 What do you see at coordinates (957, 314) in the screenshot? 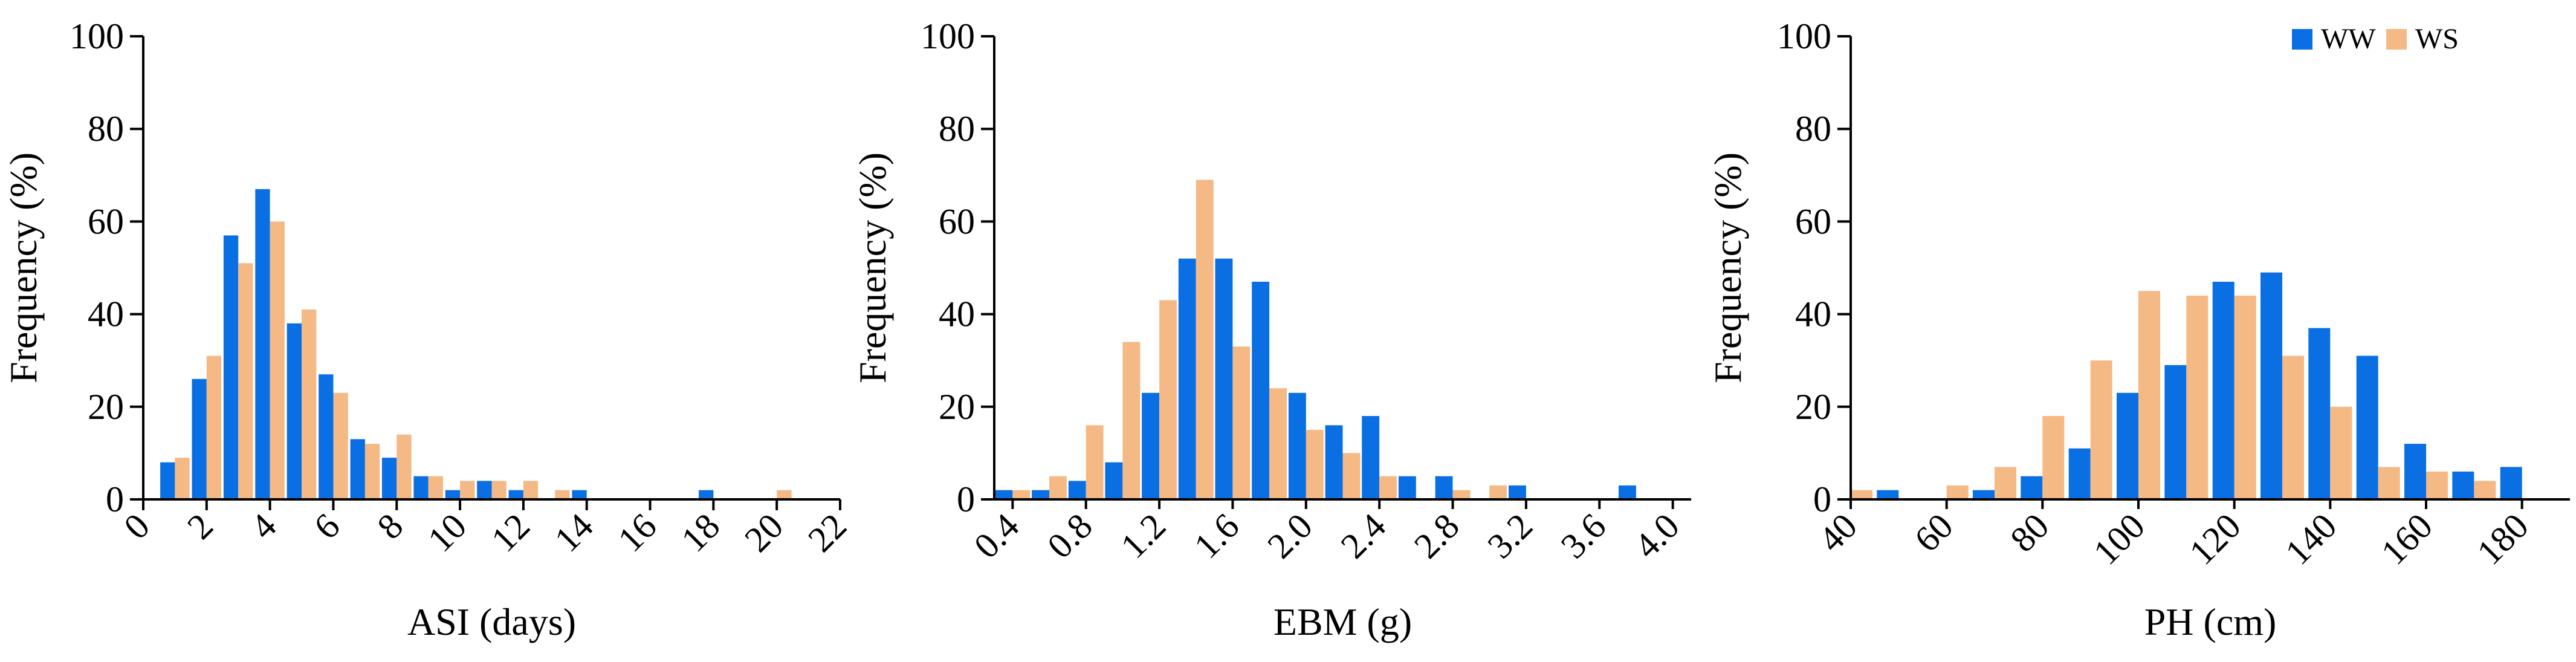
I see `panel2-ytick-label-40: 40` at bounding box center [957, 314].